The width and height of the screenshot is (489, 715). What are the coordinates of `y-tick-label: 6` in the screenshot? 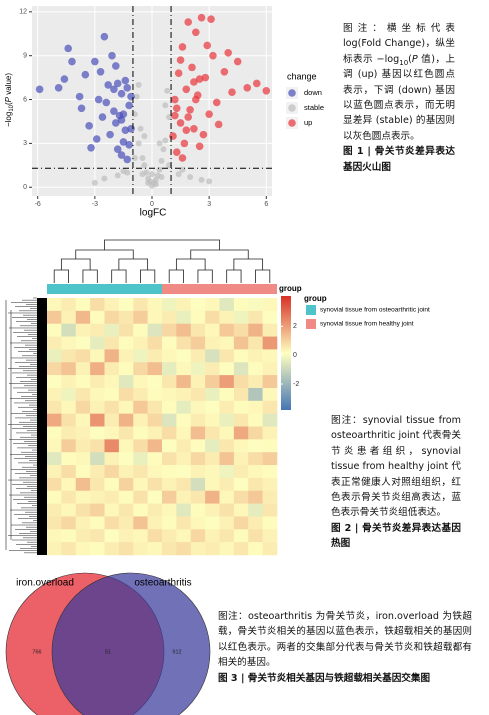 It's located at (25, 99).